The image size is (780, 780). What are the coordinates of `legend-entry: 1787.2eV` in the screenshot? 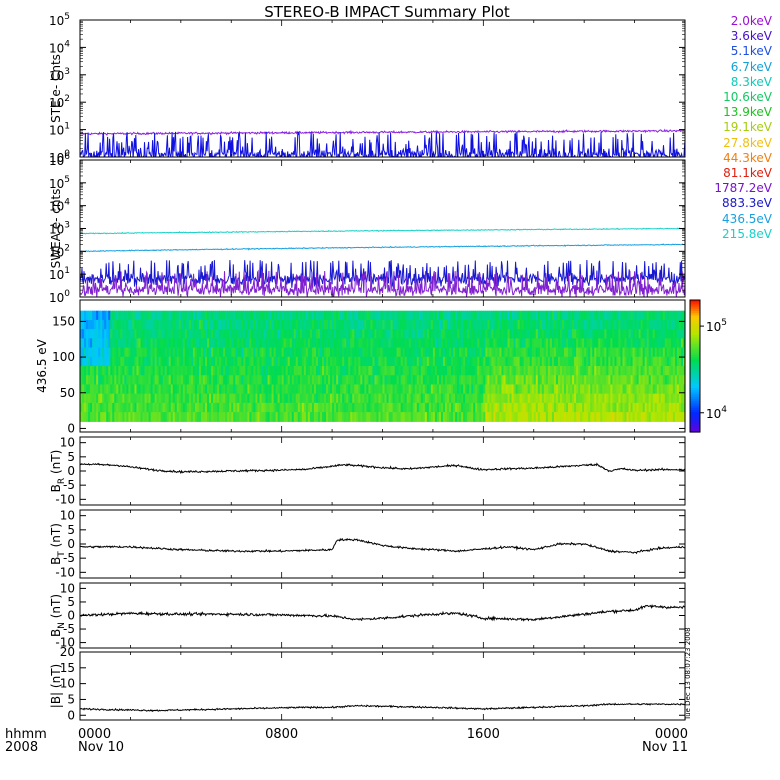 It's located at (743, 188).